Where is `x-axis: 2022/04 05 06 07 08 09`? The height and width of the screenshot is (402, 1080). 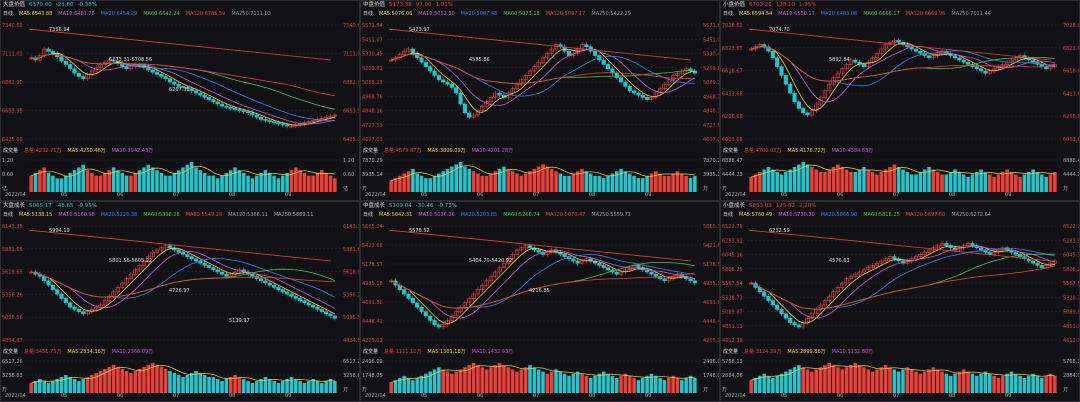
x-axis: 2022/04 05 06 07 08 09 is located at coordinates (180, 195).